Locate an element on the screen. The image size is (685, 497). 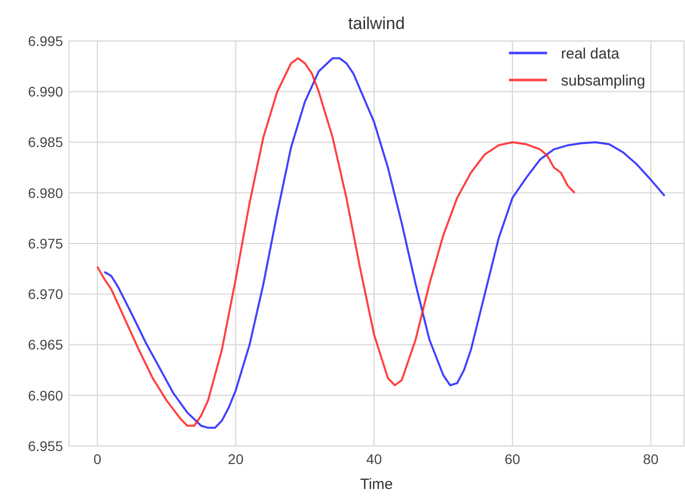
y-tick-label: 6.980 is located at coordinates (46, 192).